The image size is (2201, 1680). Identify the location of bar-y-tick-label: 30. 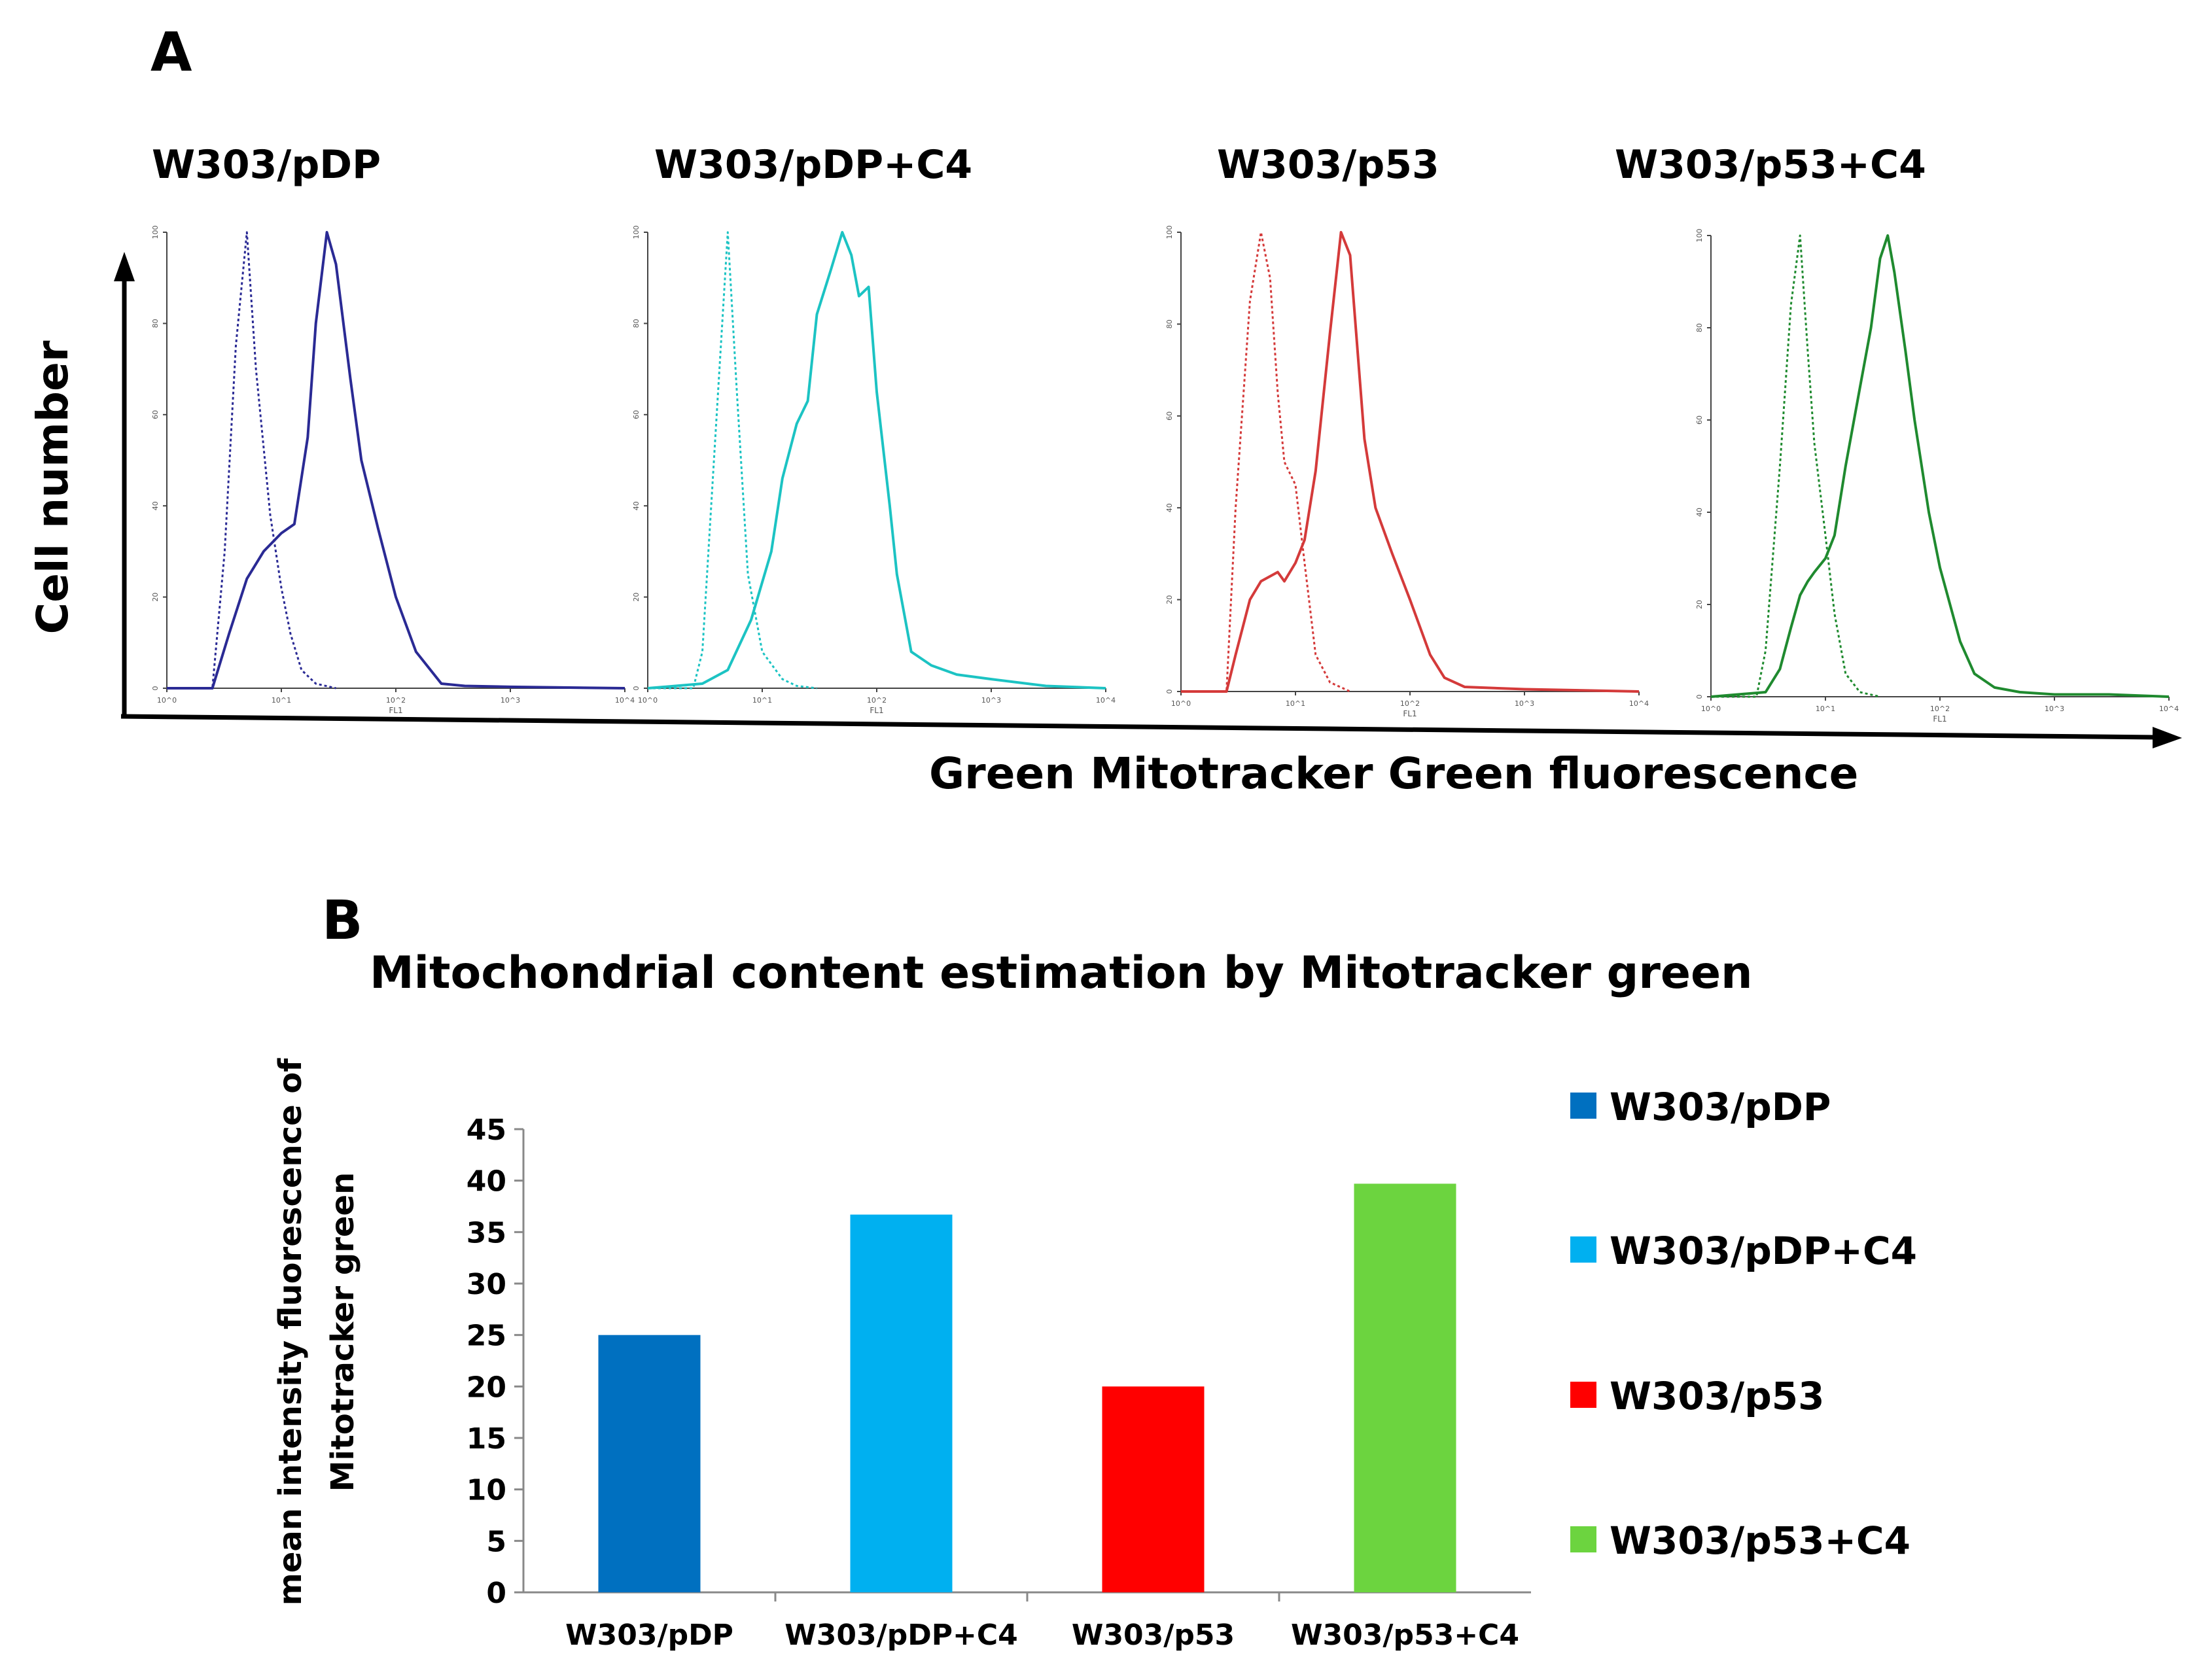
(486, 1284).